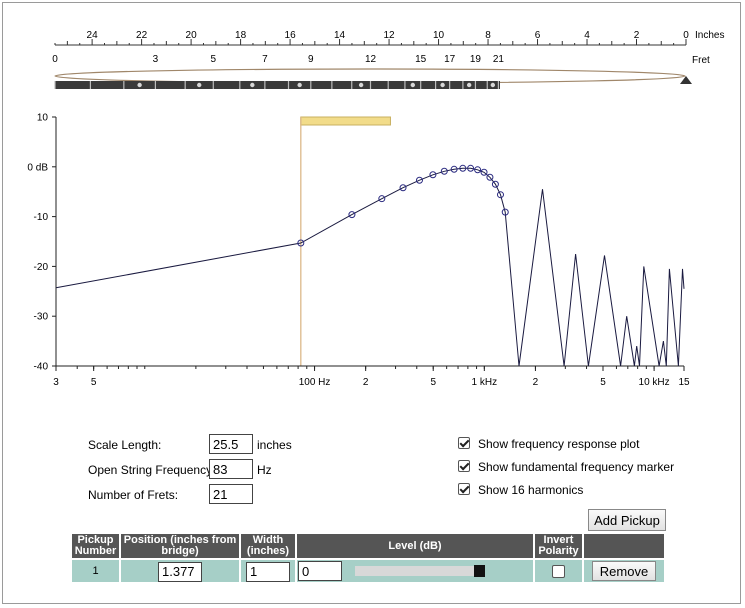  Describe the element at coordinates (95, 546) in the screenshot. I see `col-pickup-number: Pickup Number` at that location.